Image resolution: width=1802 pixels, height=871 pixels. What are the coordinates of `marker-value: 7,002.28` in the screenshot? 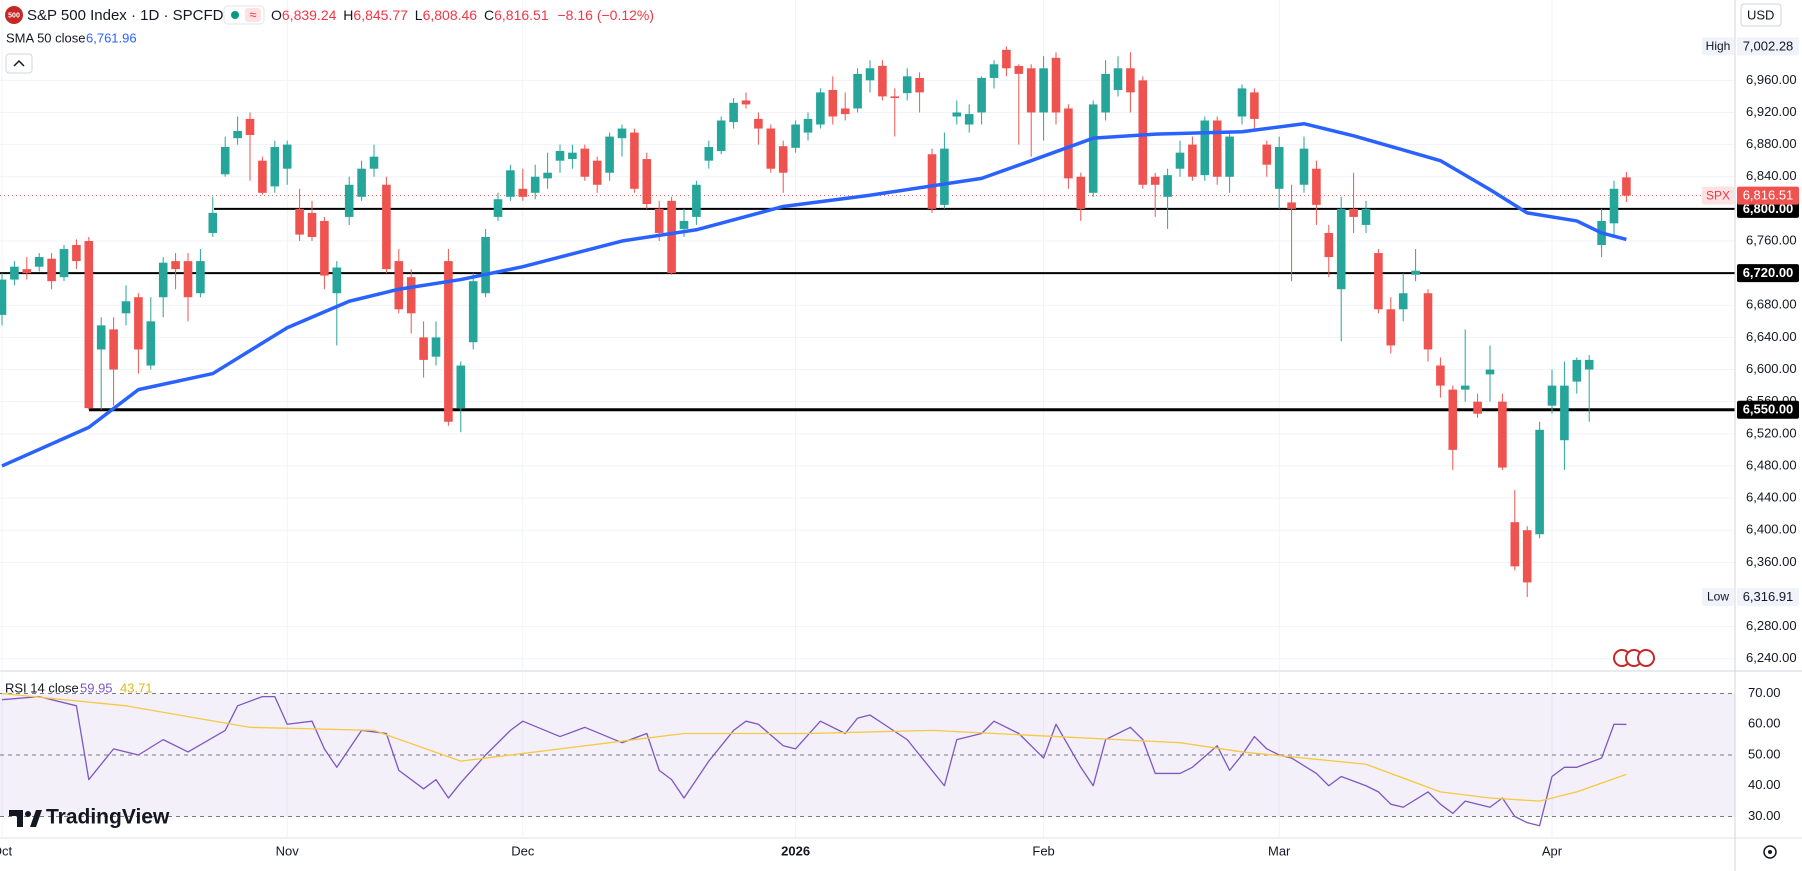 It's located at (1768, 45).